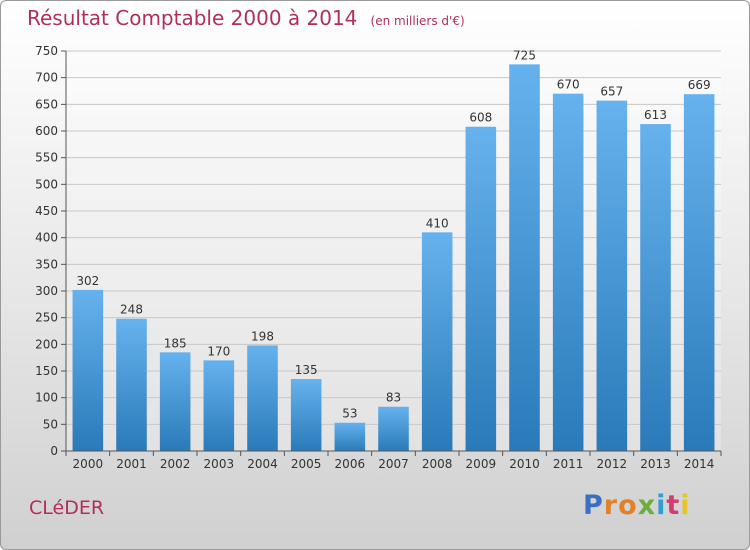  What do you see at coordinates (46, 371) in the screenshot?
I see `y-tick-label: 150` at bounding box center [46, 371].